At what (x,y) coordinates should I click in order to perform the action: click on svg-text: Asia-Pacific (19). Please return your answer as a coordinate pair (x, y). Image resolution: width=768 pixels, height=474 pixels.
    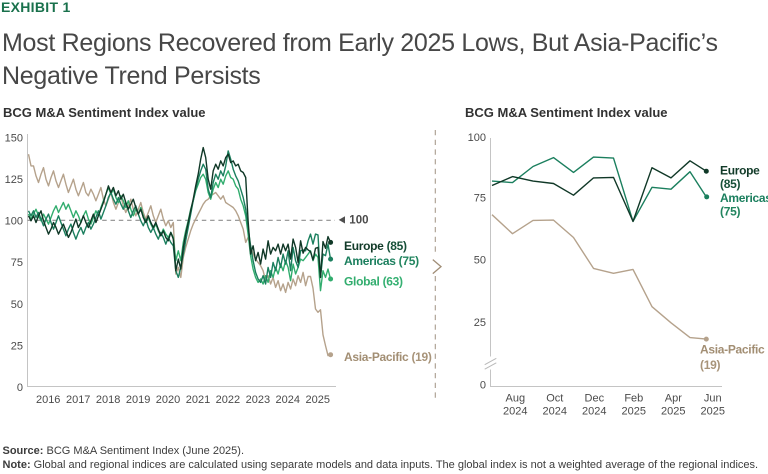
    Looking at the image, I should click on (388, 357).